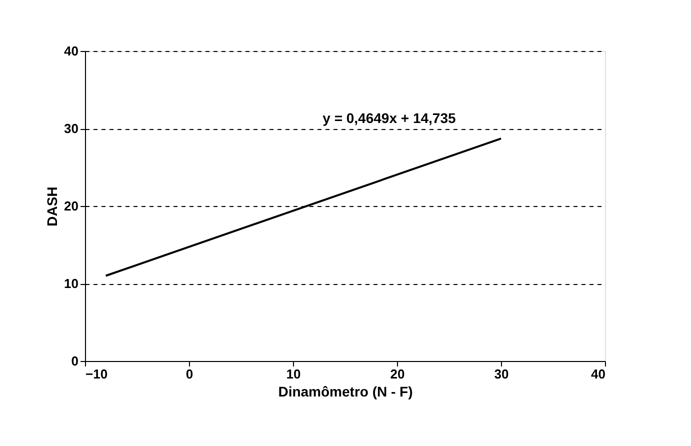 This screenshot has height=446, width=691. What do you see at coordinates (74, 361) in the screenshot?
I see `y-tick-label: 0` at bounding box center [74, 361].